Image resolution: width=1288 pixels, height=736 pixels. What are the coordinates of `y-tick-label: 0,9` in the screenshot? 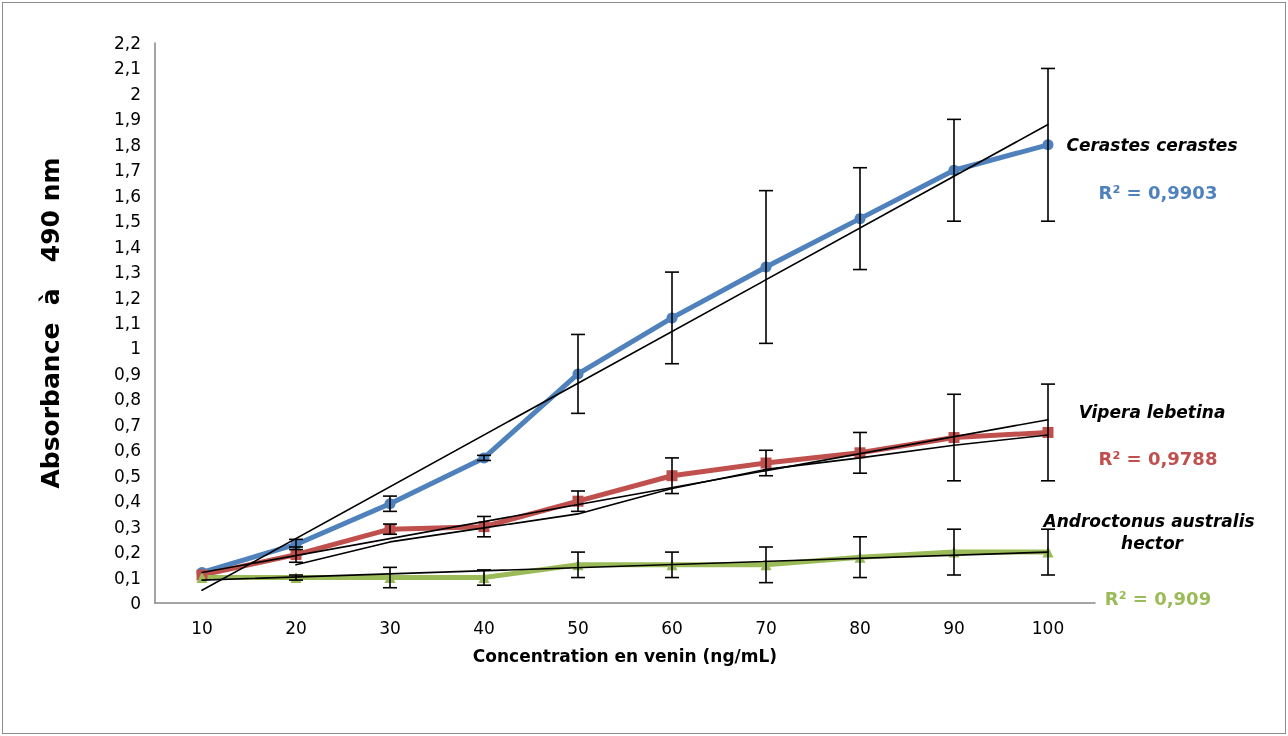 It's located at (127, 373).